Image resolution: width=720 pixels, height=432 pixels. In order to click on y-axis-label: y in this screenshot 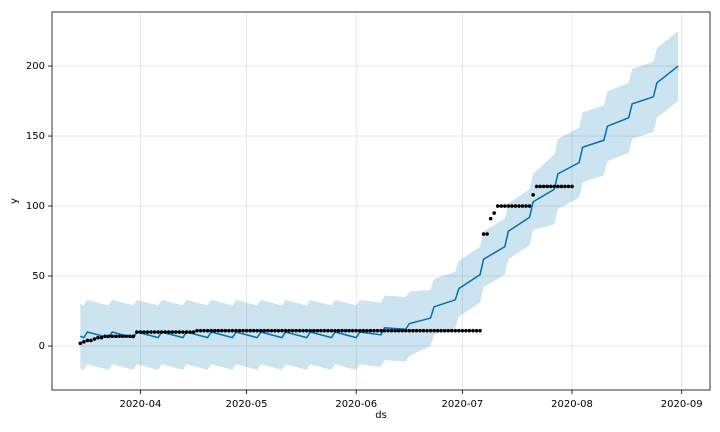, I will do `click(14, 201)`.